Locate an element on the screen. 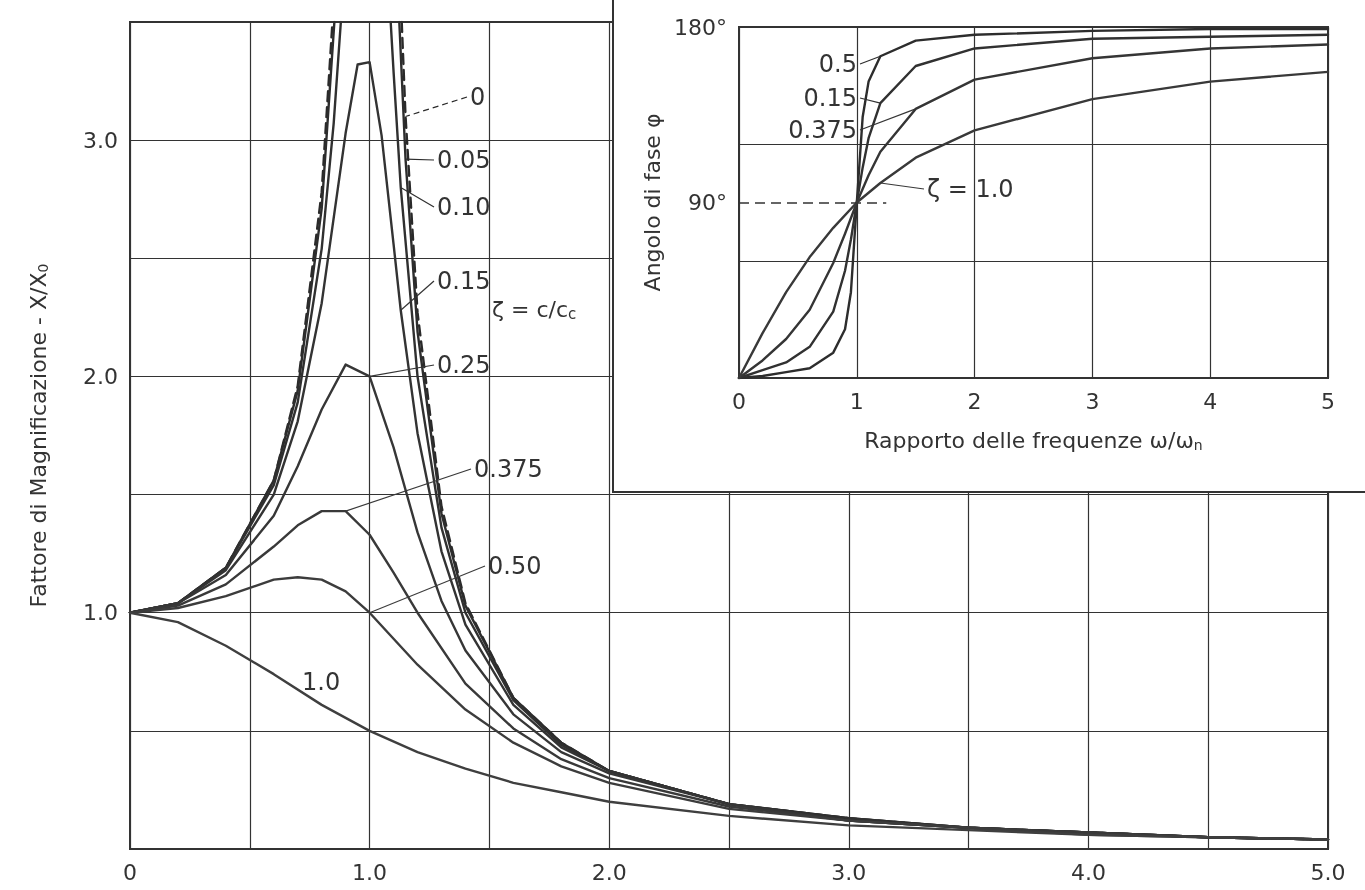 Image resolution: width=1365 pixels, height=890 pixels. x-tick-label: 4.0 is located at coordinates (1088, 872).